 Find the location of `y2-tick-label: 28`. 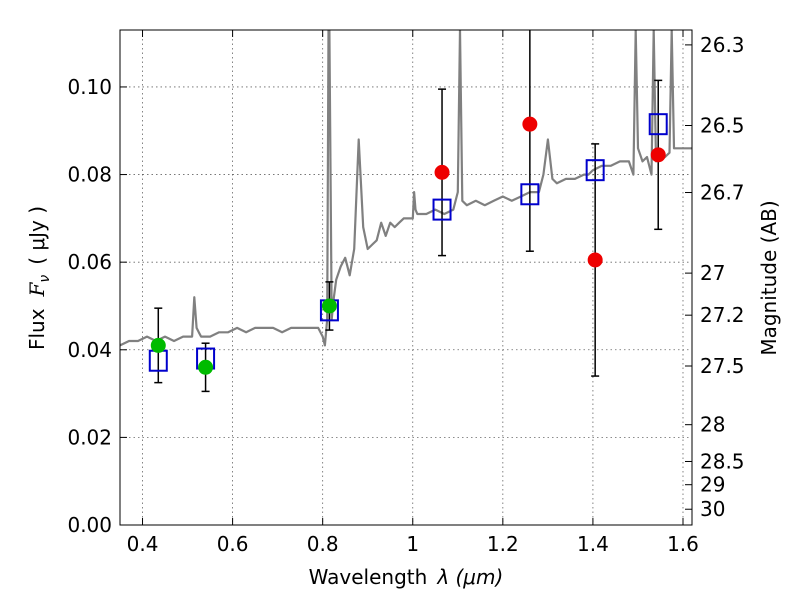

y2-tick-label: 28 is located at coordinates (712, 425).